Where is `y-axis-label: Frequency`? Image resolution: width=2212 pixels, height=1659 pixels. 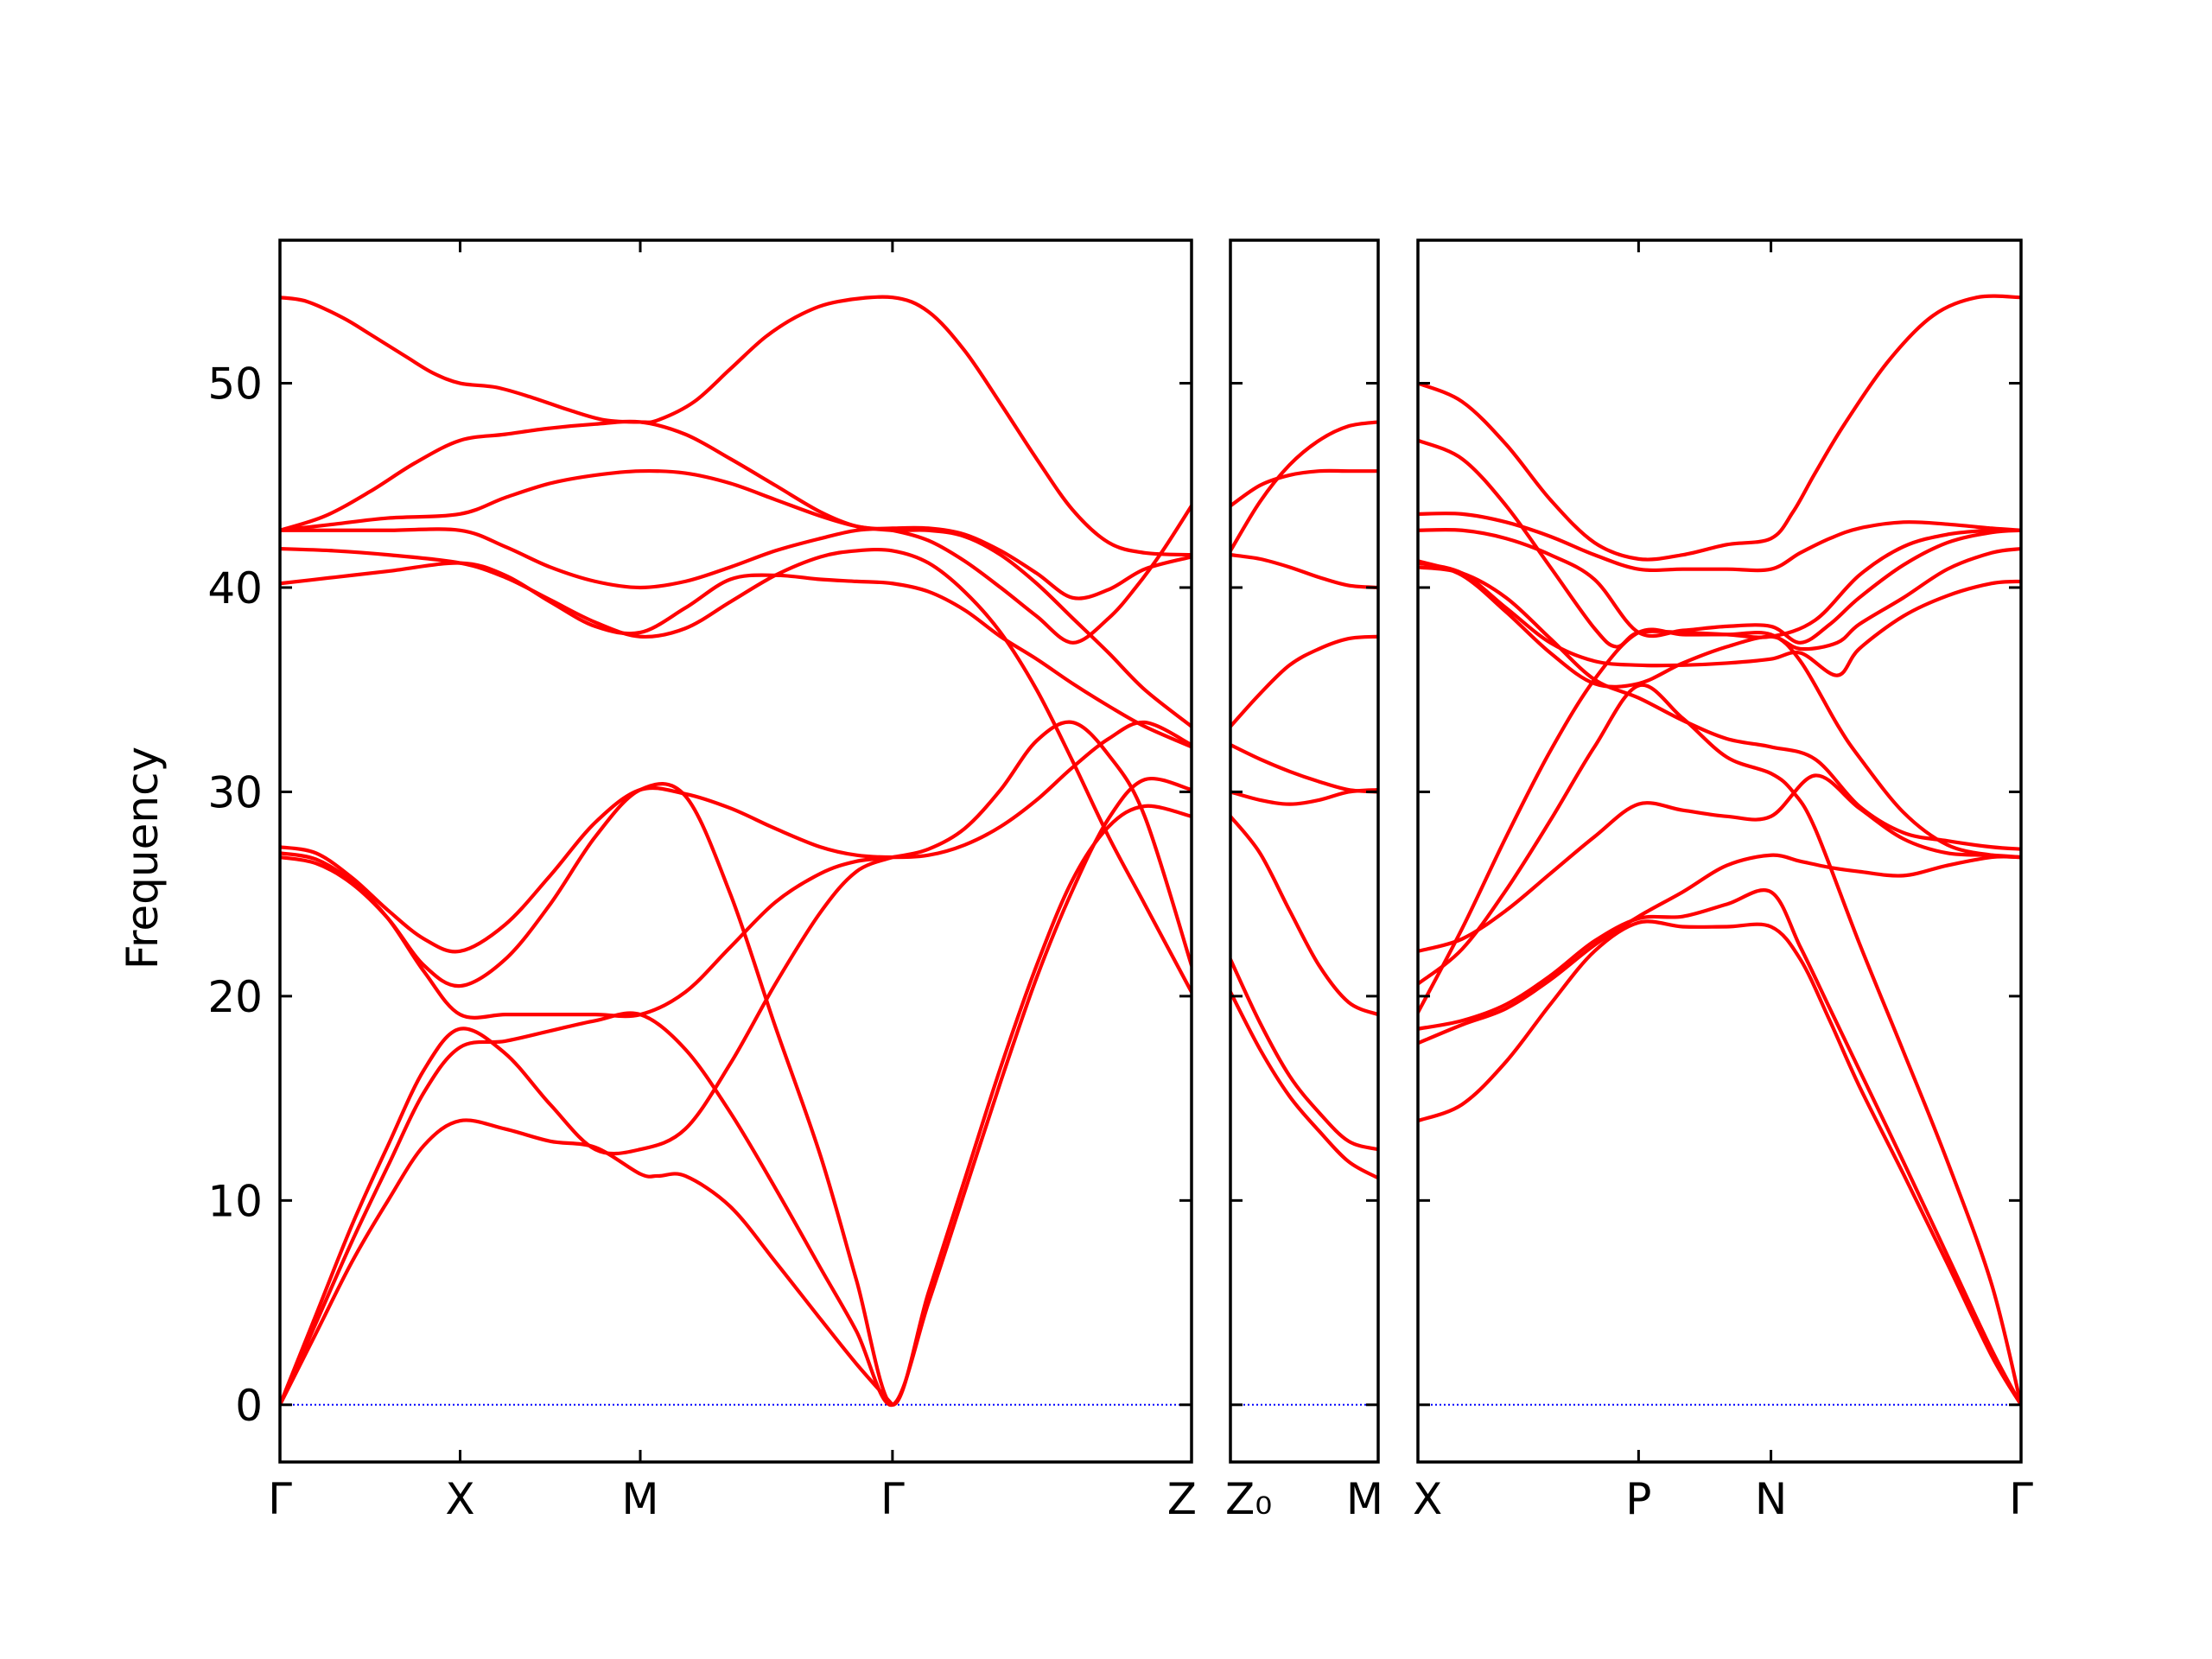
y-axis-label: Frequency is located at coordinates (143, 858).